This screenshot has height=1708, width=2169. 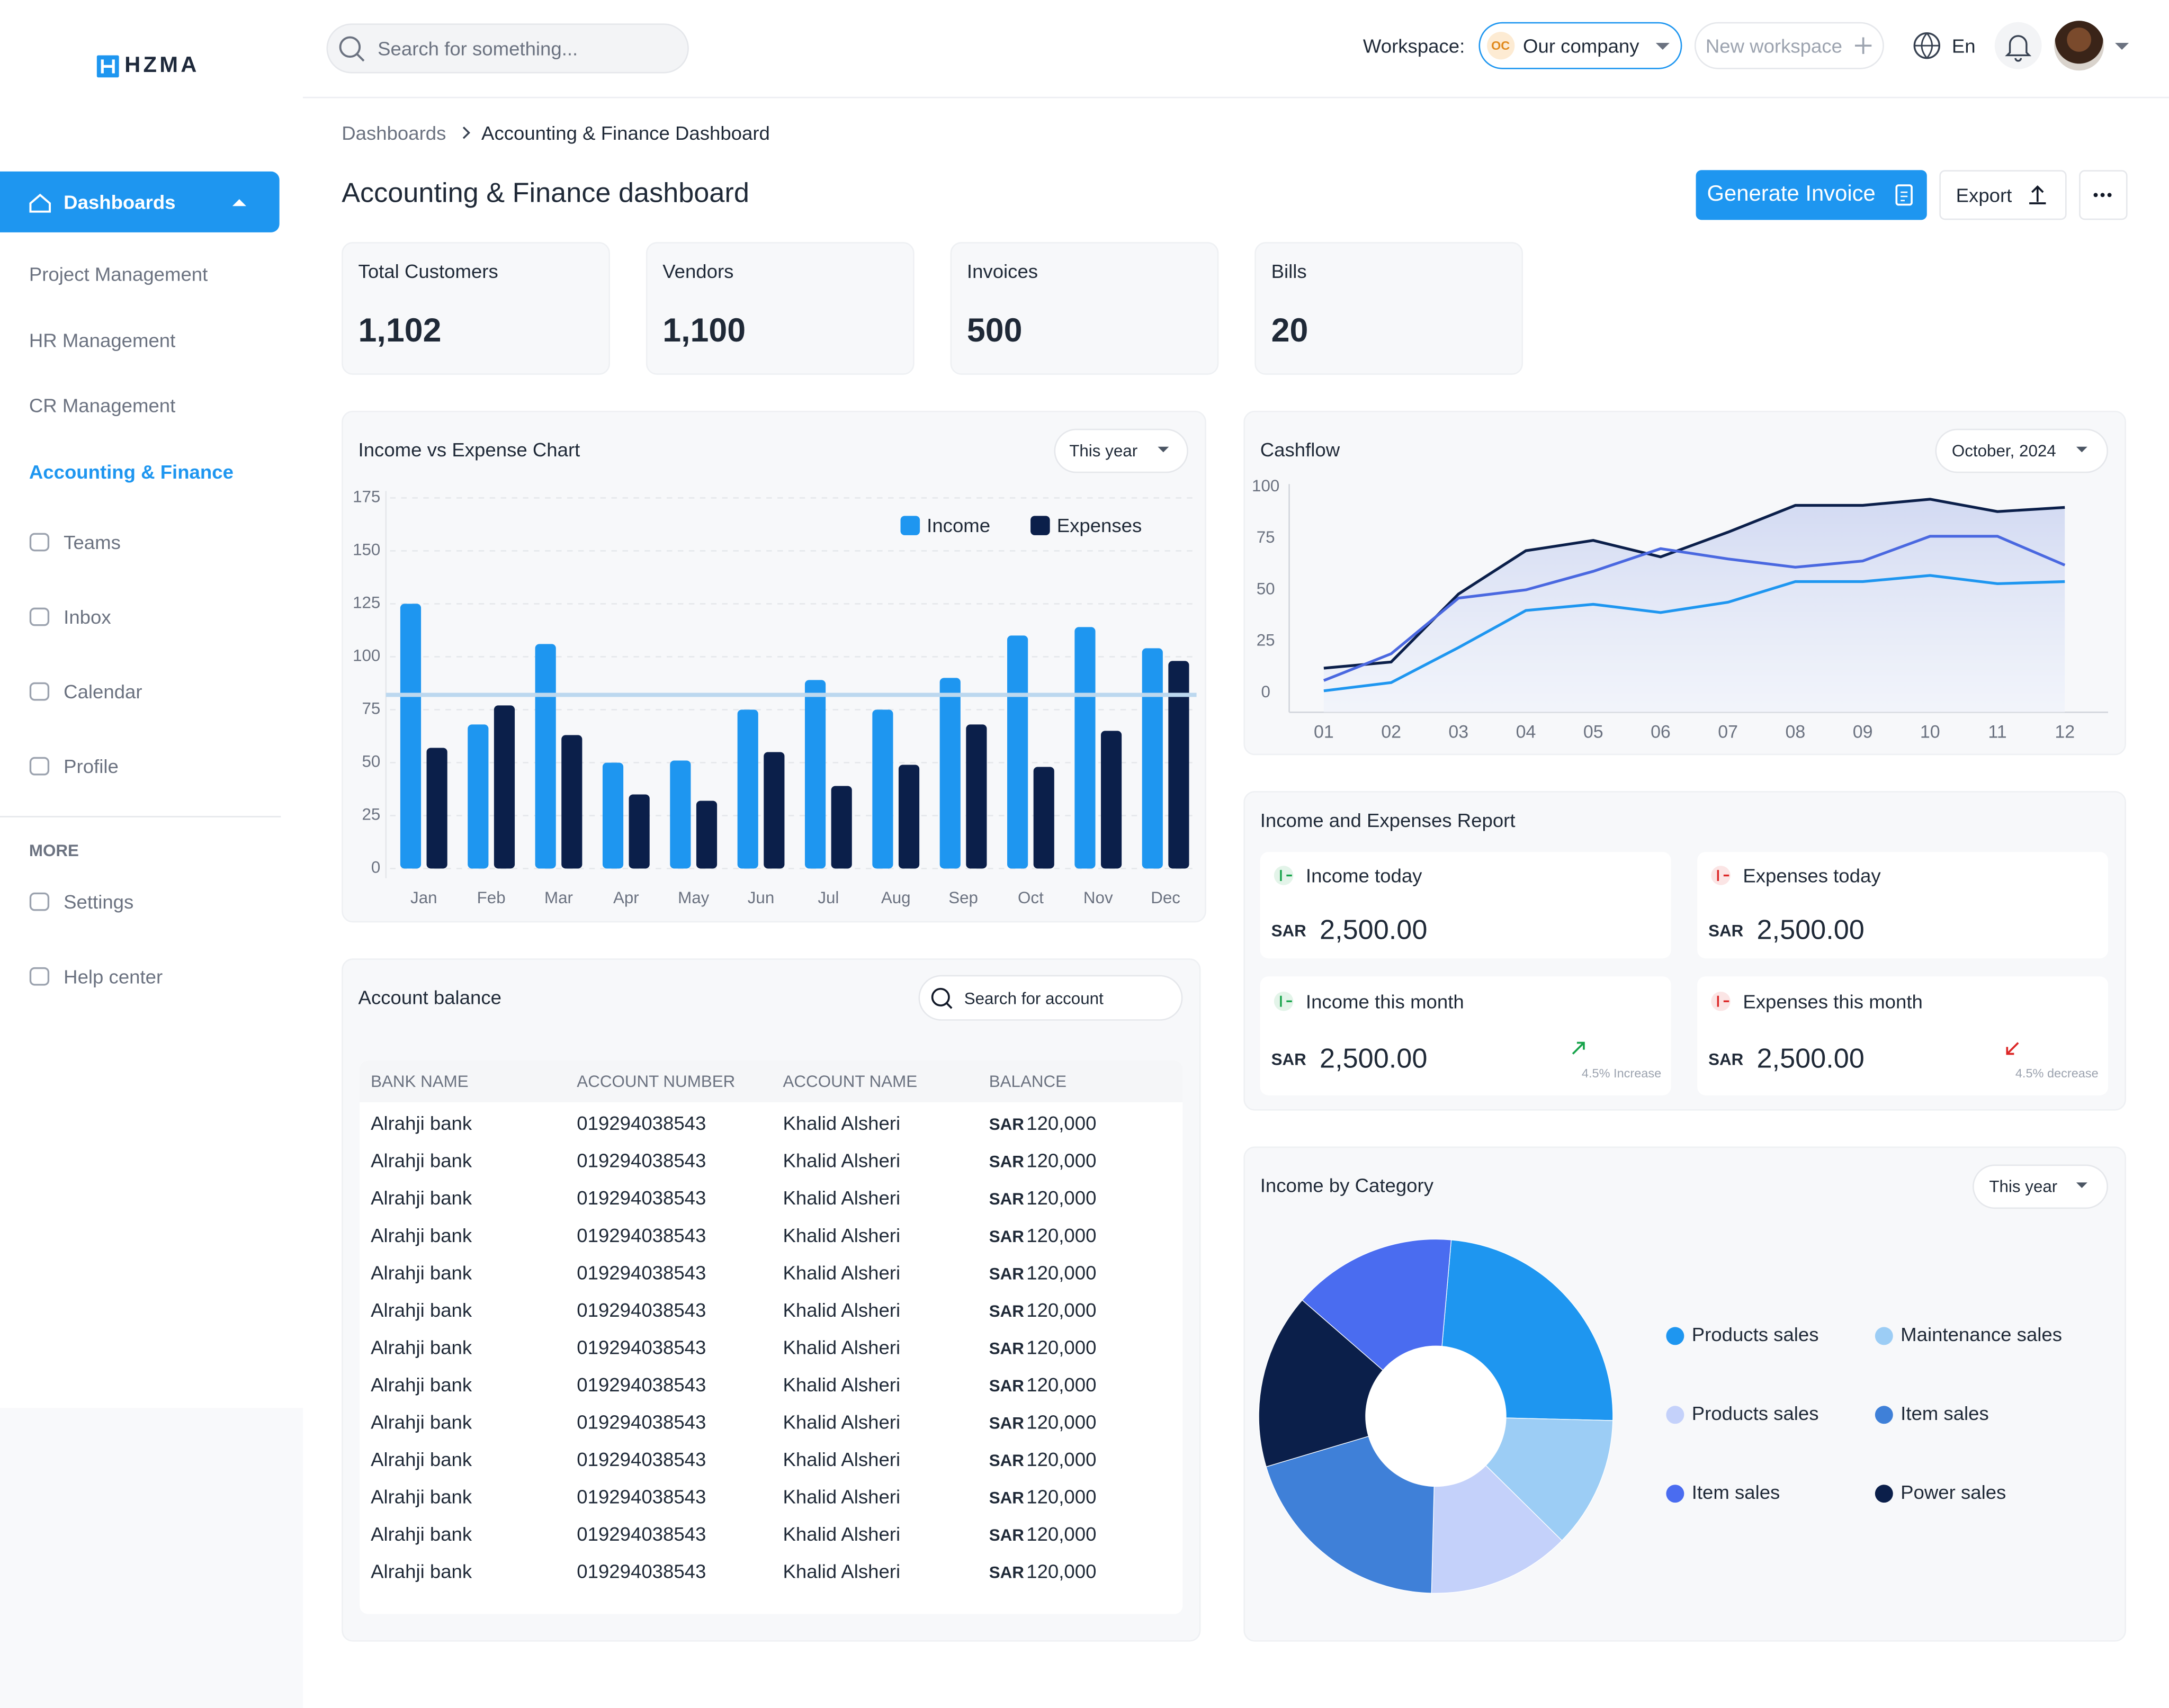 I want to click on new-workspace-label: New workspace, so click(x=1774, y=45).